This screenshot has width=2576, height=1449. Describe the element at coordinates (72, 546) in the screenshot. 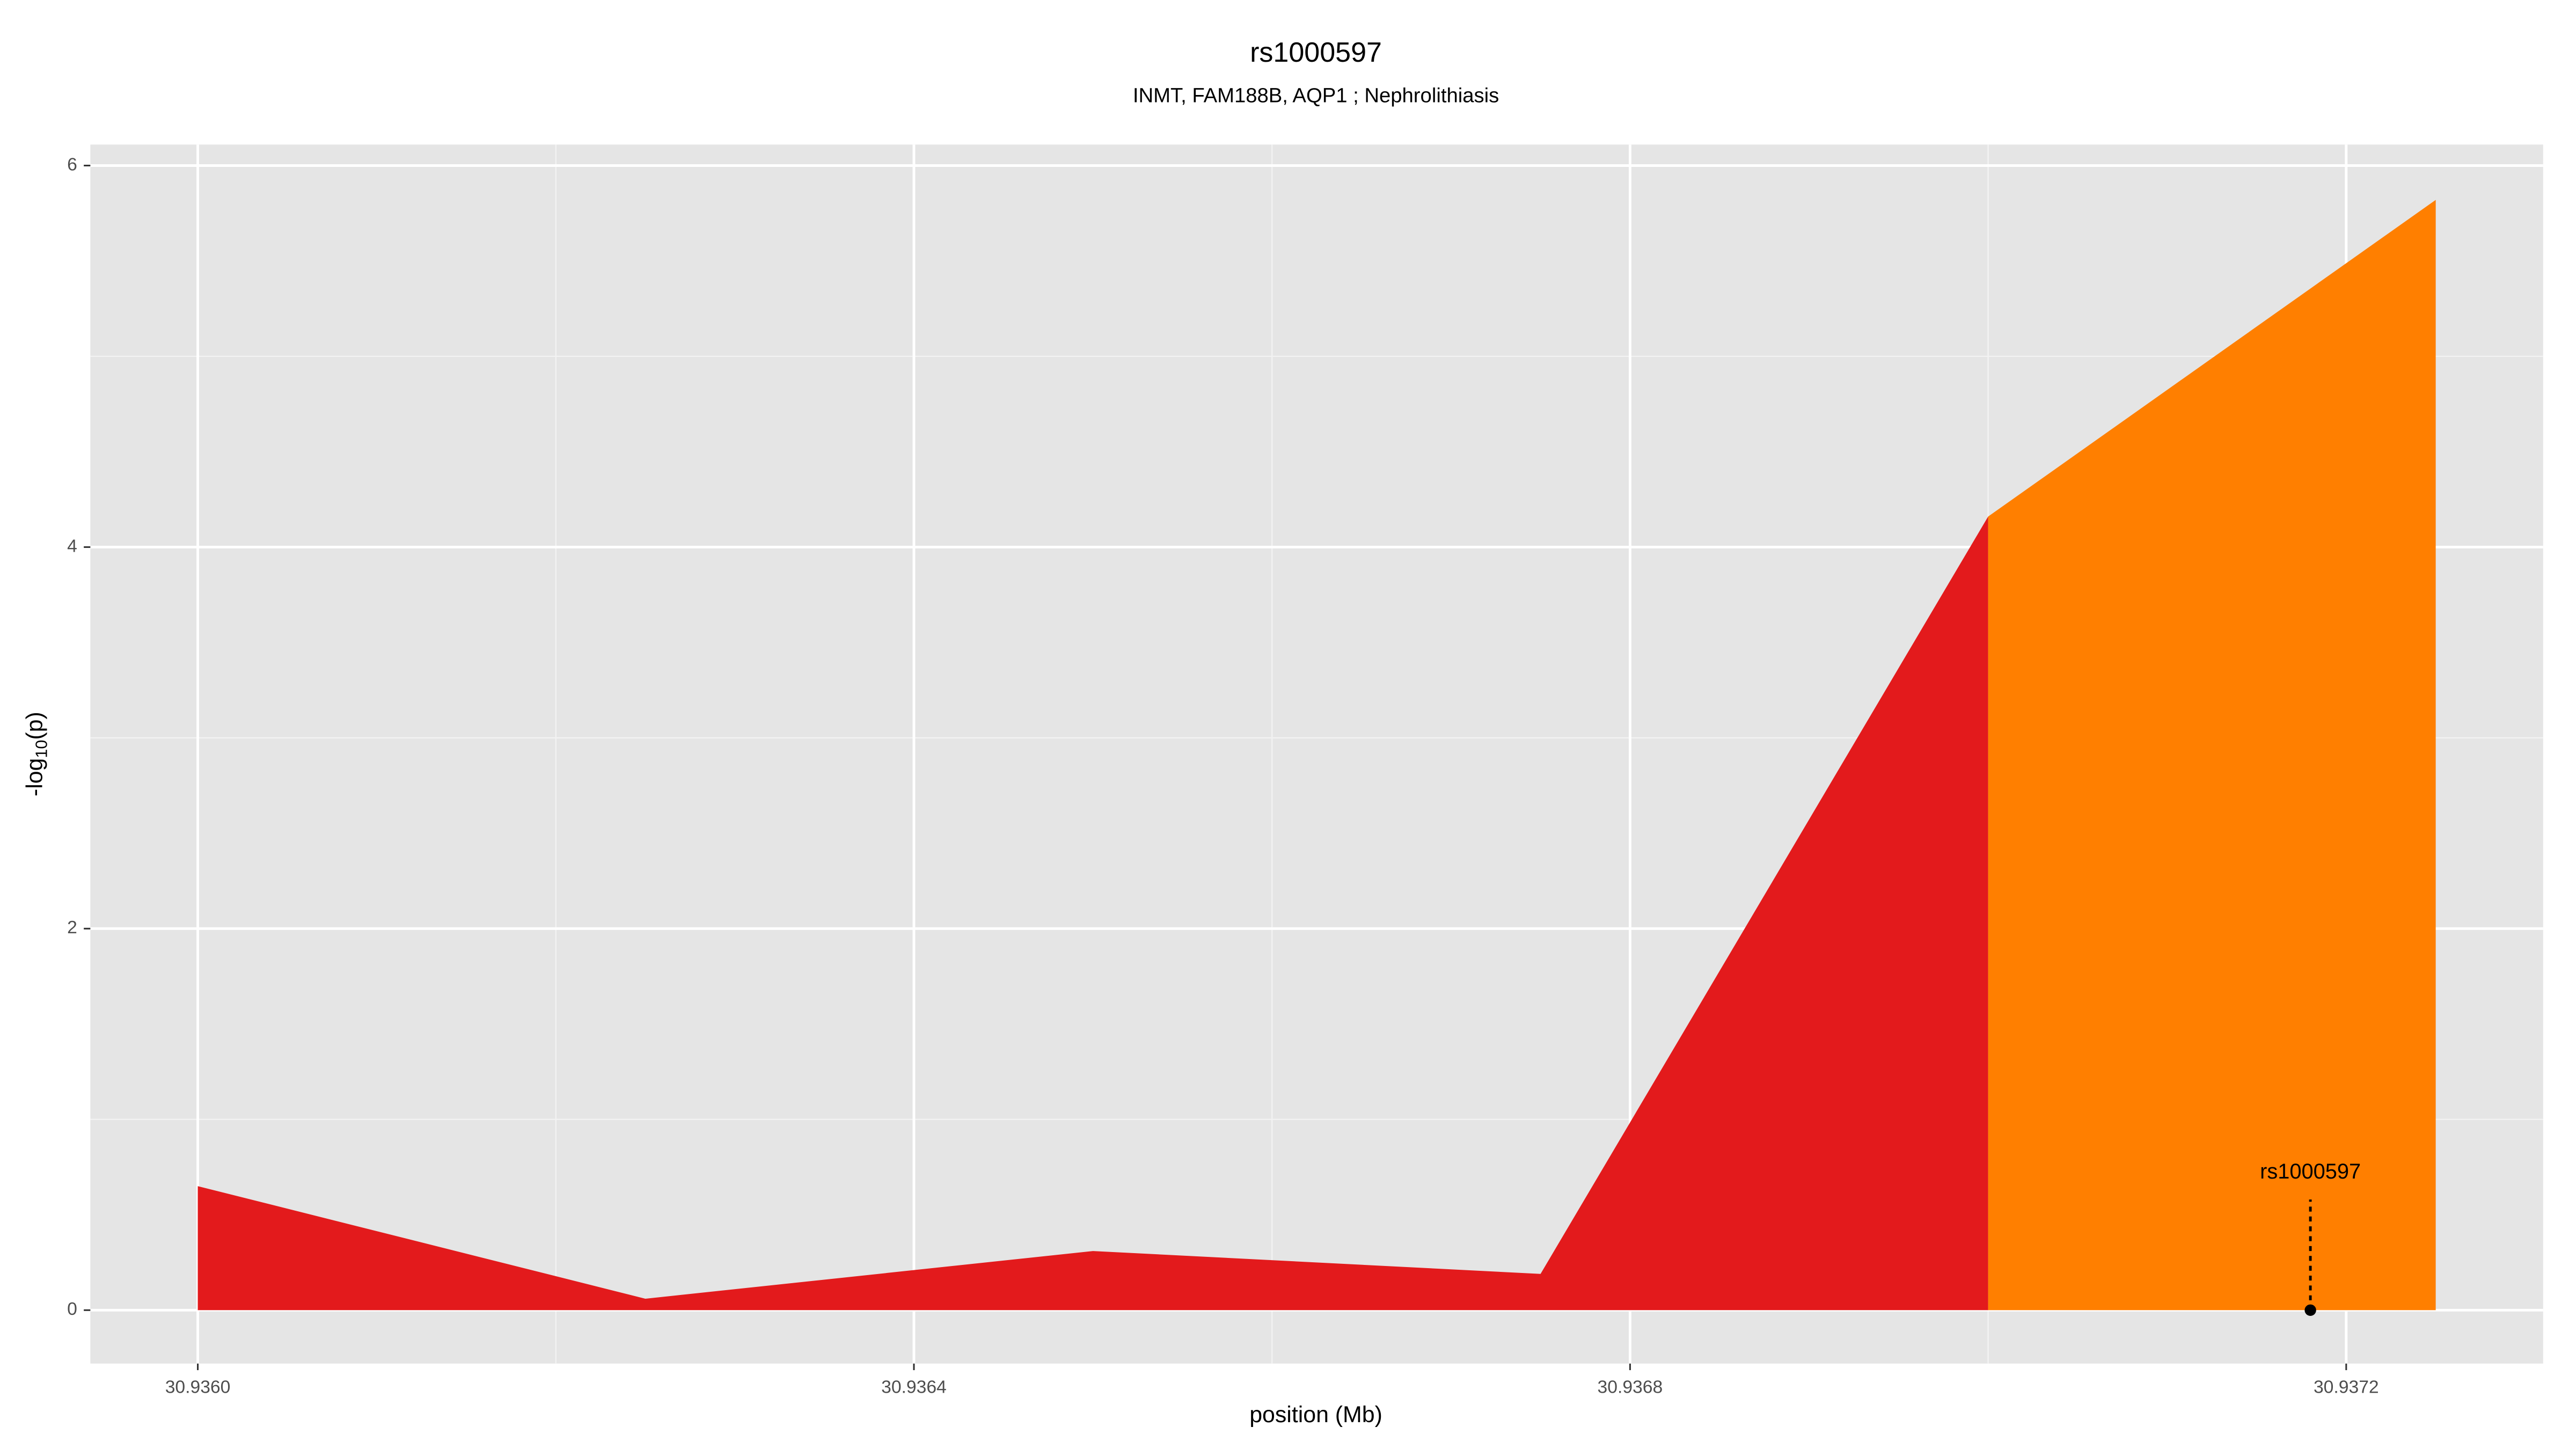

I see `y-tick-label: 4` at that location.